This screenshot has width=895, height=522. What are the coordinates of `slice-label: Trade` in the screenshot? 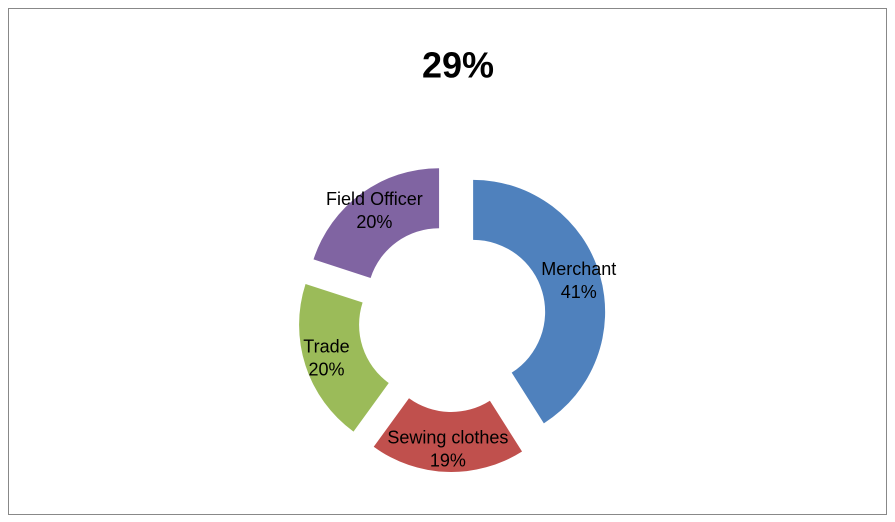 It's located at (326, 347).